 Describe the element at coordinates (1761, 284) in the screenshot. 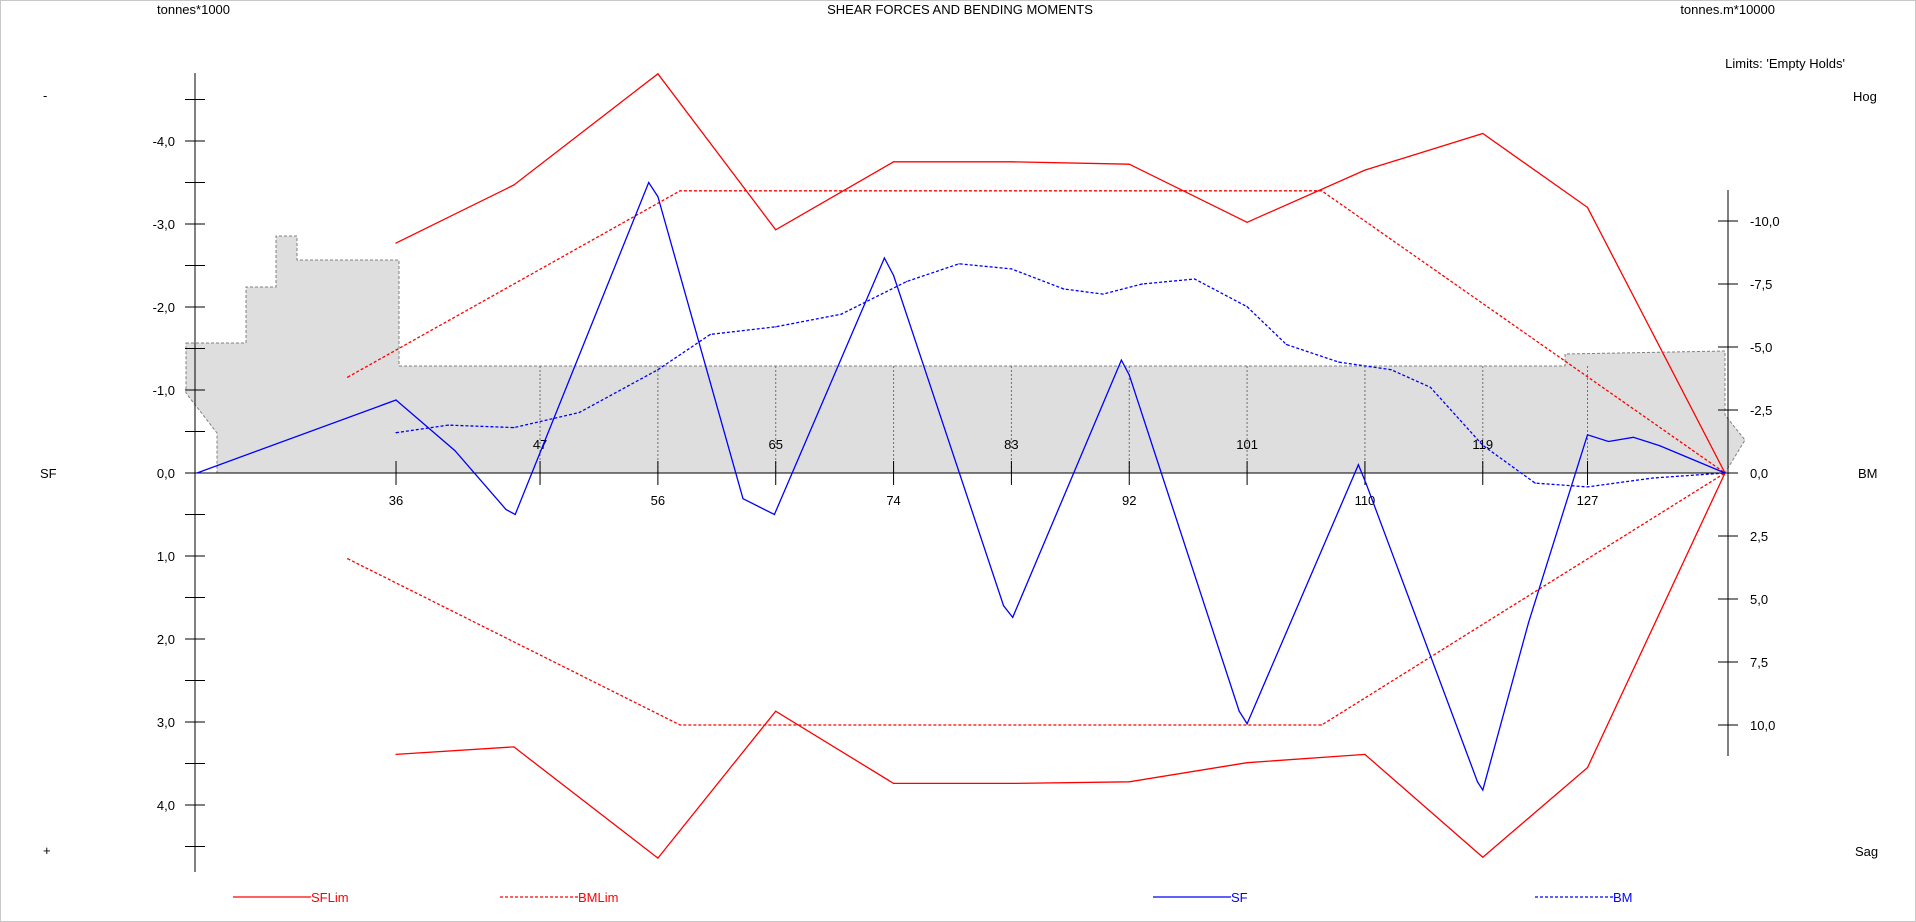

I see `right-axis-tick-label: -7,5` at that location.